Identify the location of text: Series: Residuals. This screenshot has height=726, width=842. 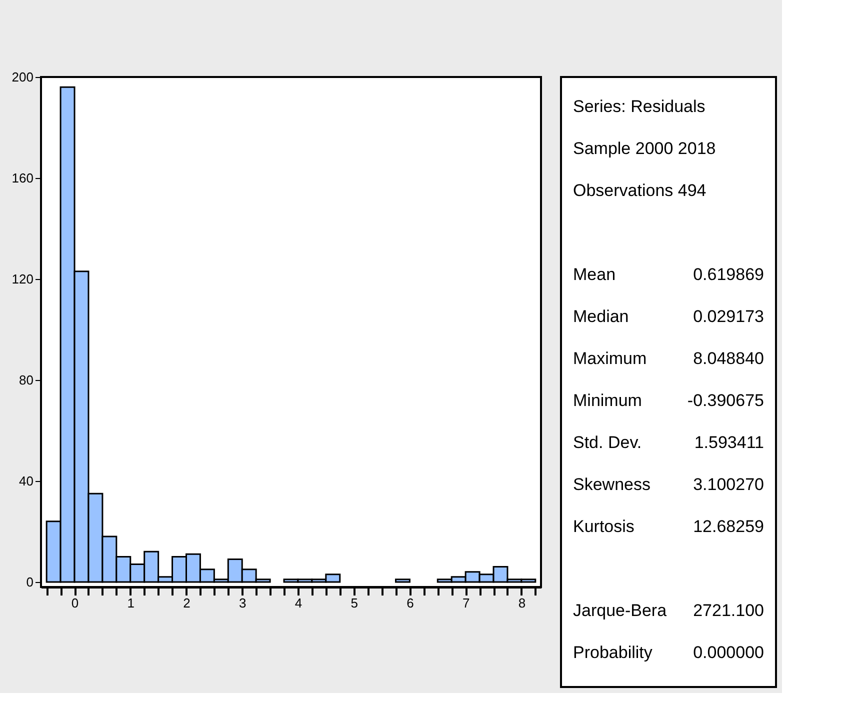
(639, 106).